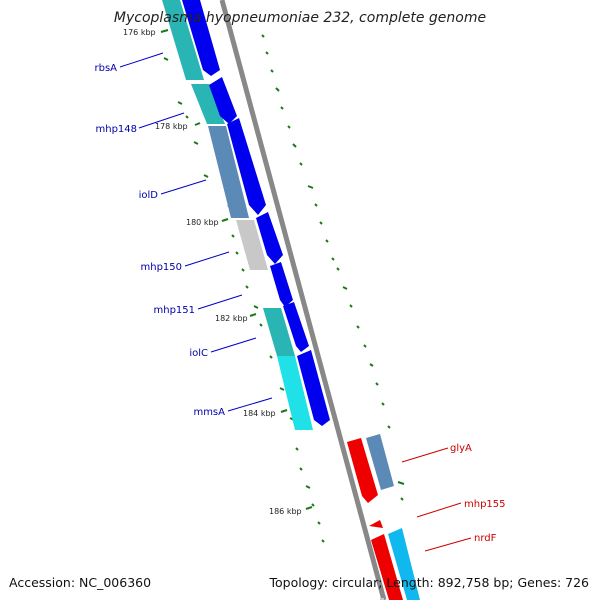 The height and width of the screenshot is (600, 600). What do you see at coordinates (231, 318) in the screenshot?
I see `tick-label-182: 182 kbp` at bounding box center [231, 318].